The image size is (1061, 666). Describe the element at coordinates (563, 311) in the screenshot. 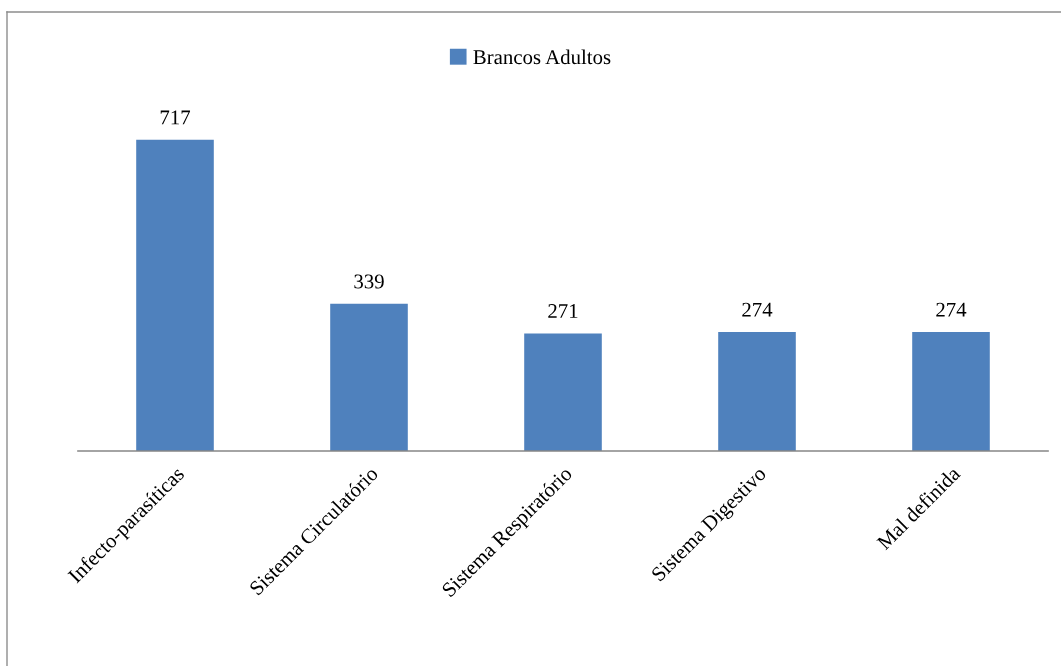

I see `data-label: 271` at that location.